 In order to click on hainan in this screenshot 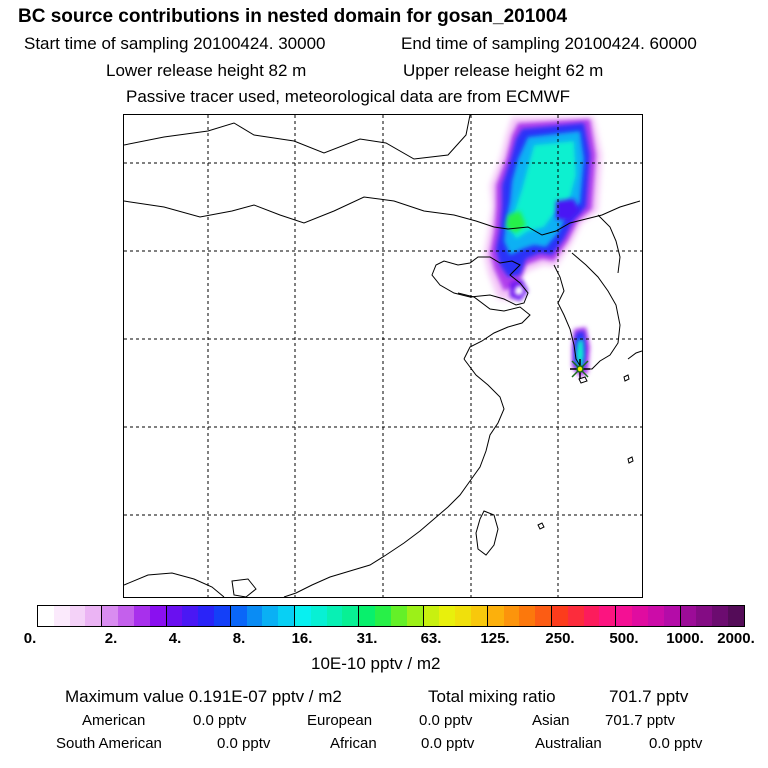, I will do `click(244, 588)`.